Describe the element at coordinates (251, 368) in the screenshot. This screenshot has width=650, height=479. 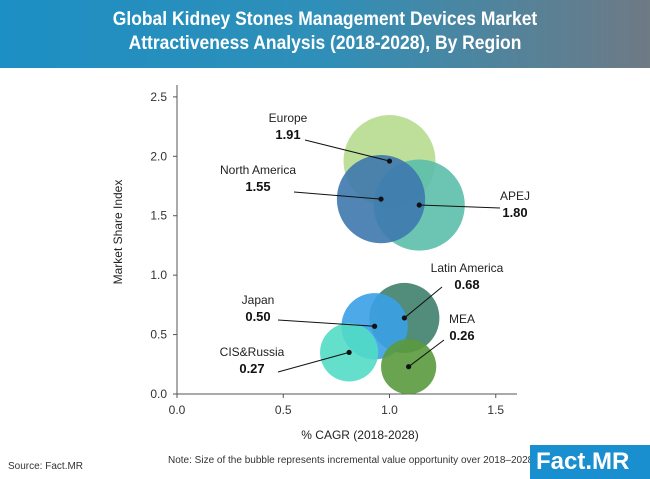
I see `bubble-value-label: 0.27` at that location.